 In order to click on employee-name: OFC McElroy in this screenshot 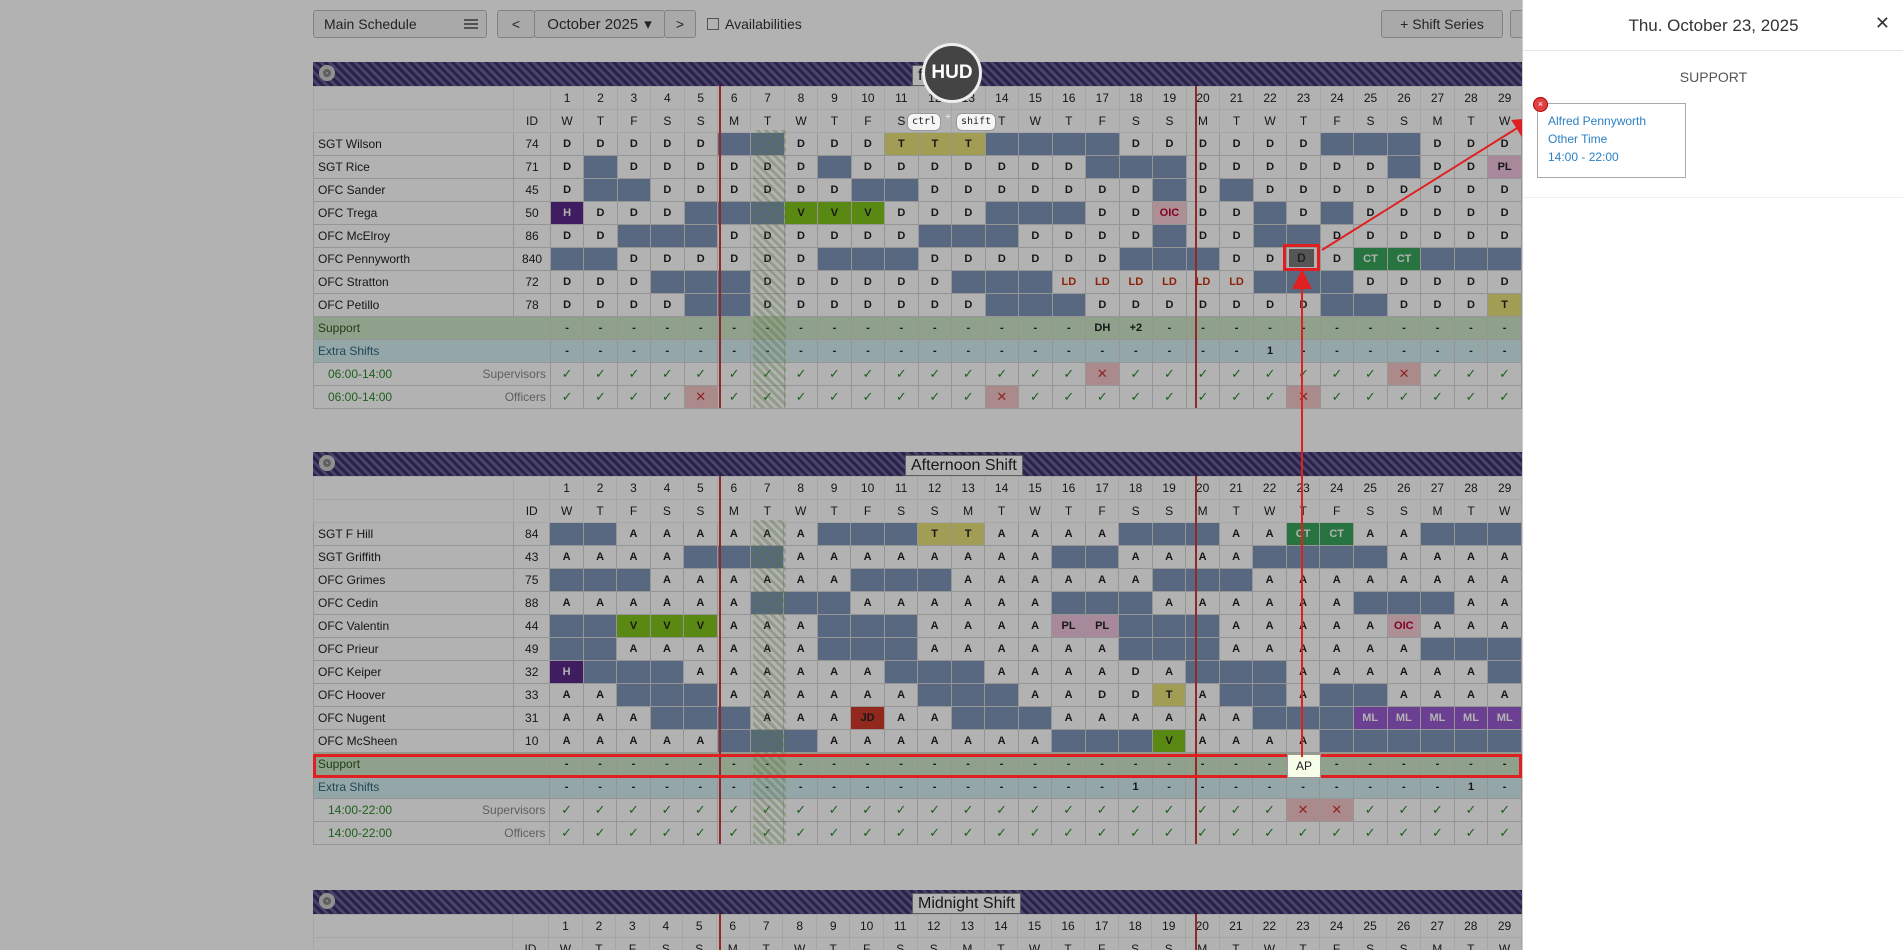, I will do `click(413, 236)`.